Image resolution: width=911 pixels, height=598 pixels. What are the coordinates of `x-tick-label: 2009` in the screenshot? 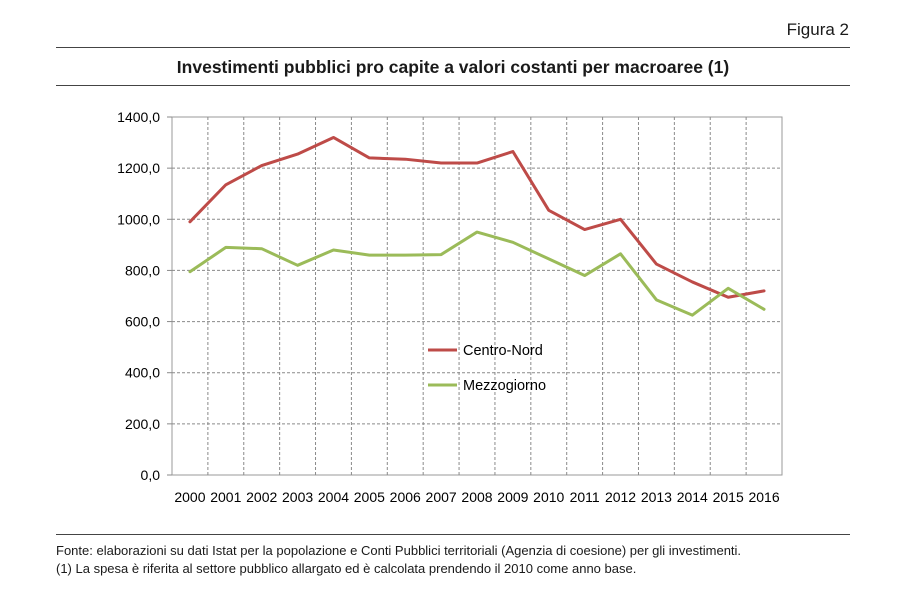 It's located at (512, 497).